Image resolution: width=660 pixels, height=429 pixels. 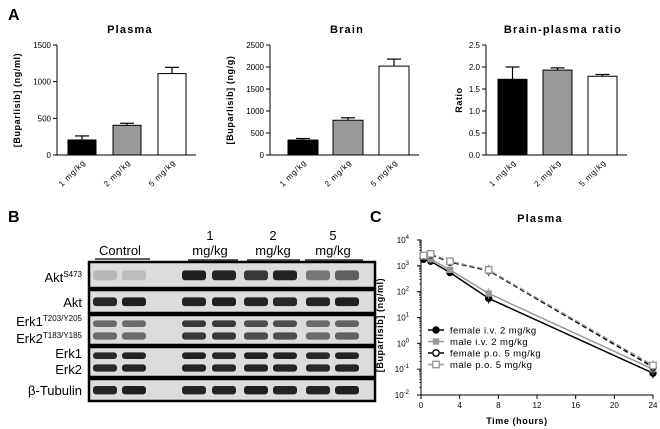 I want to click on y-tick-label: 1.0, so click(x=475, y=111).